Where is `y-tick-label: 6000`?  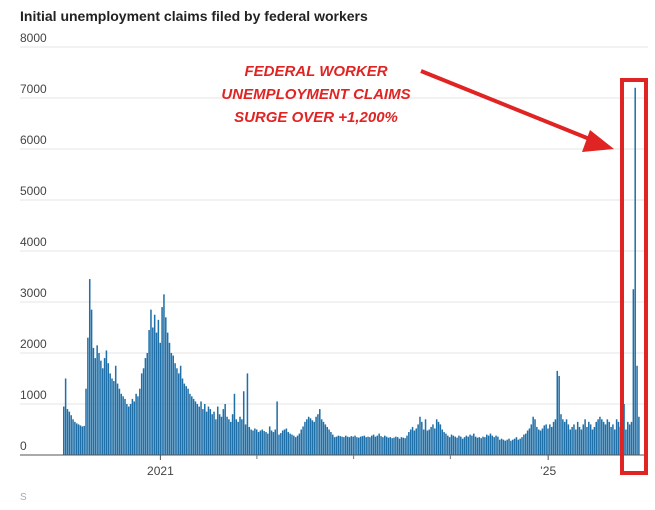 y-tick-label: 6000 is located at coordinates (33, 140).